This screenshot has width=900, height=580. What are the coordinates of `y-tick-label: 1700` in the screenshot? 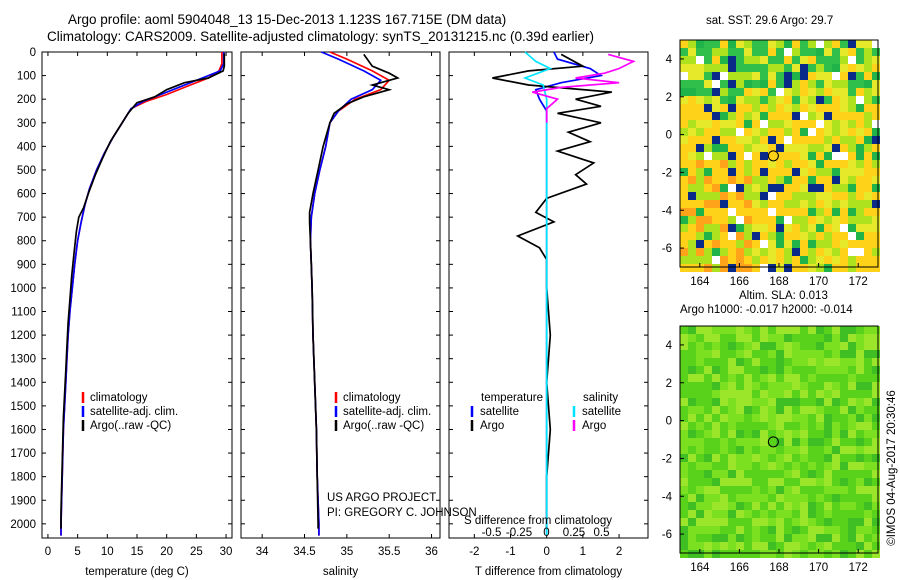 It's located at (23, 454).